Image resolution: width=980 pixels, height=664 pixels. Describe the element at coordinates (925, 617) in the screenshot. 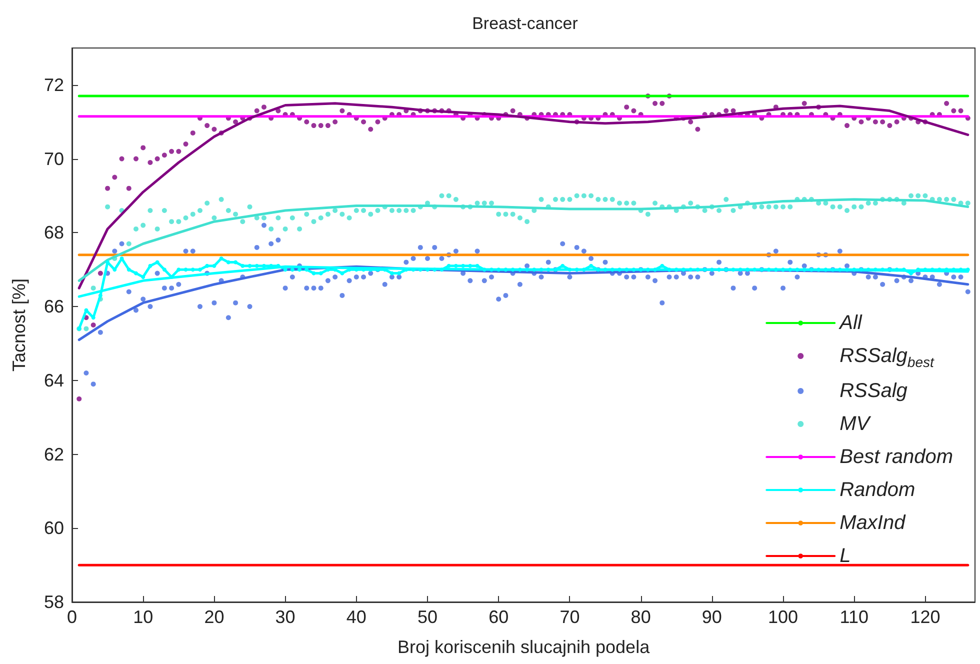

I see `x-tick-label: 120` at that location.